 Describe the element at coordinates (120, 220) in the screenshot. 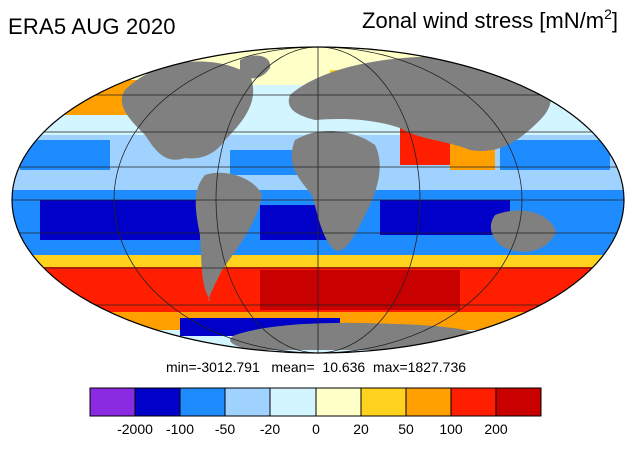

I see `south-pacific-trades-core` at that location.